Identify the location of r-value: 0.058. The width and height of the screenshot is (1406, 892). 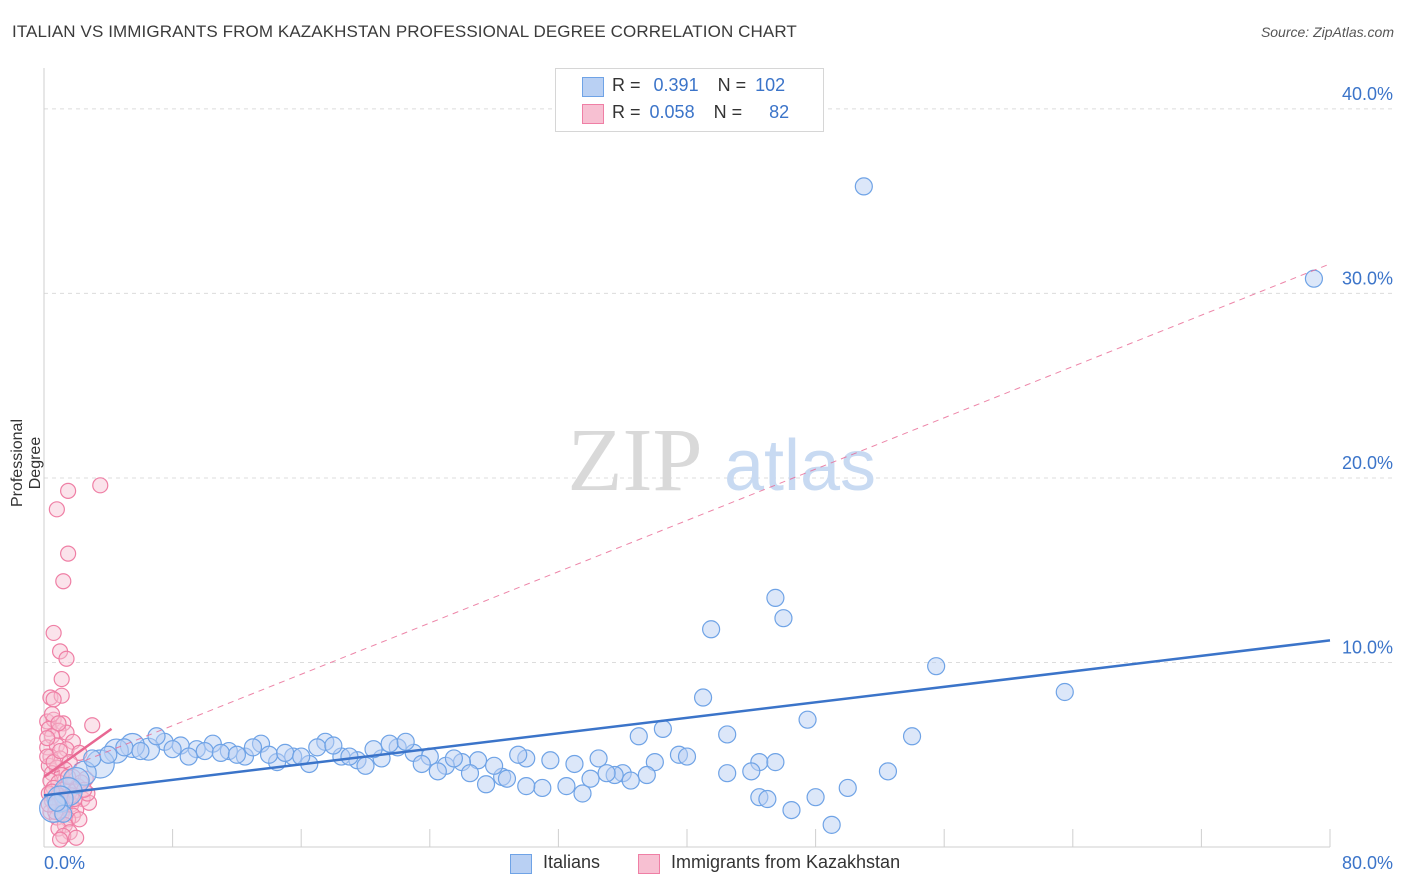
(672, 112).